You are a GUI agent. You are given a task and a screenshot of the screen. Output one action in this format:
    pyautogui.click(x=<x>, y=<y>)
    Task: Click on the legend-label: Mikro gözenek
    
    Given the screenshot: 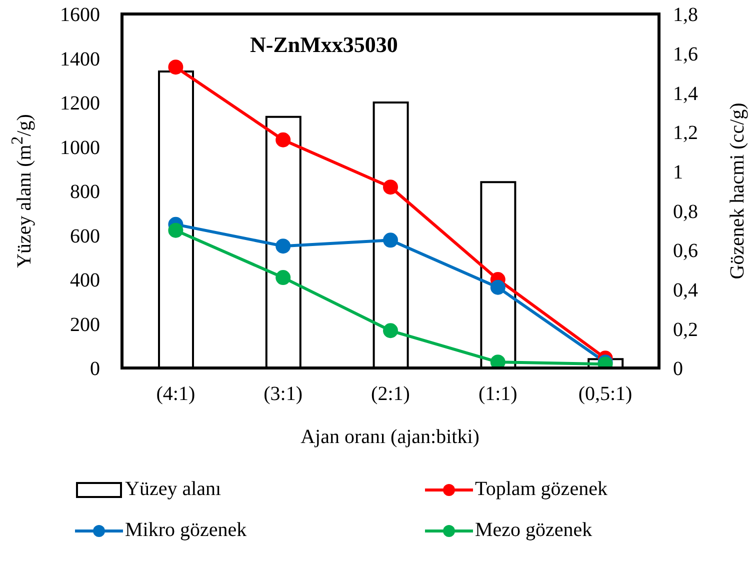 What is the action you would take?
    pyautogui.click(x=186, y=530)
    